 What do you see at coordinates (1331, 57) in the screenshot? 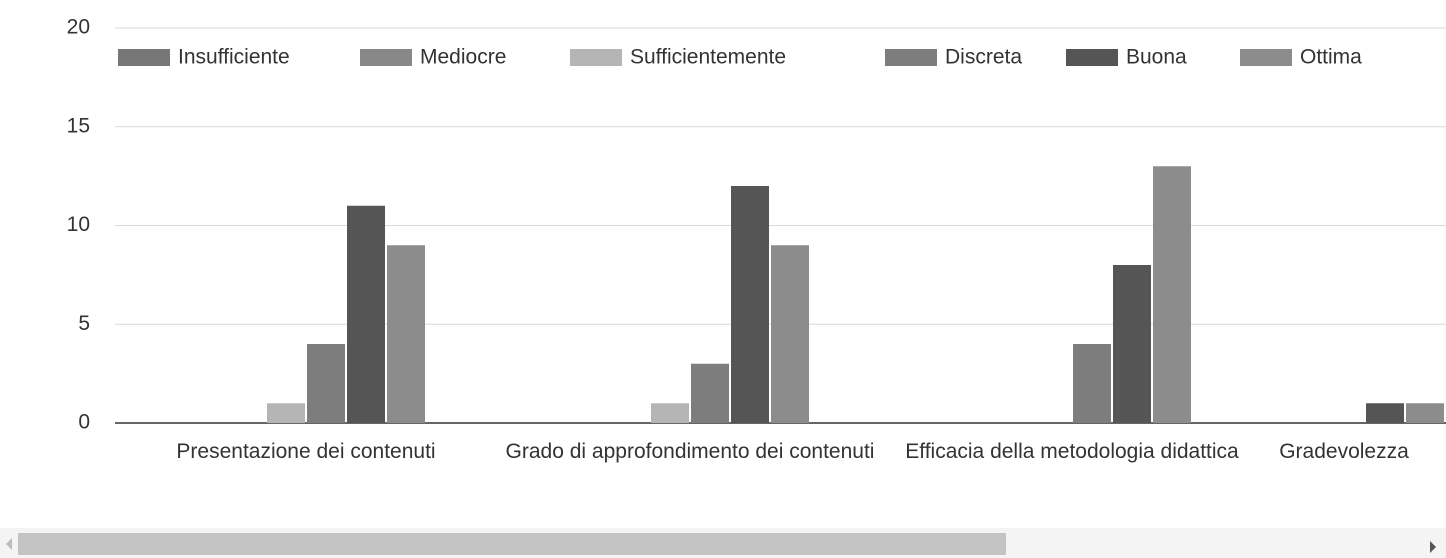
I see `legend-label: Ottima` at bounding box center [1331, 57].